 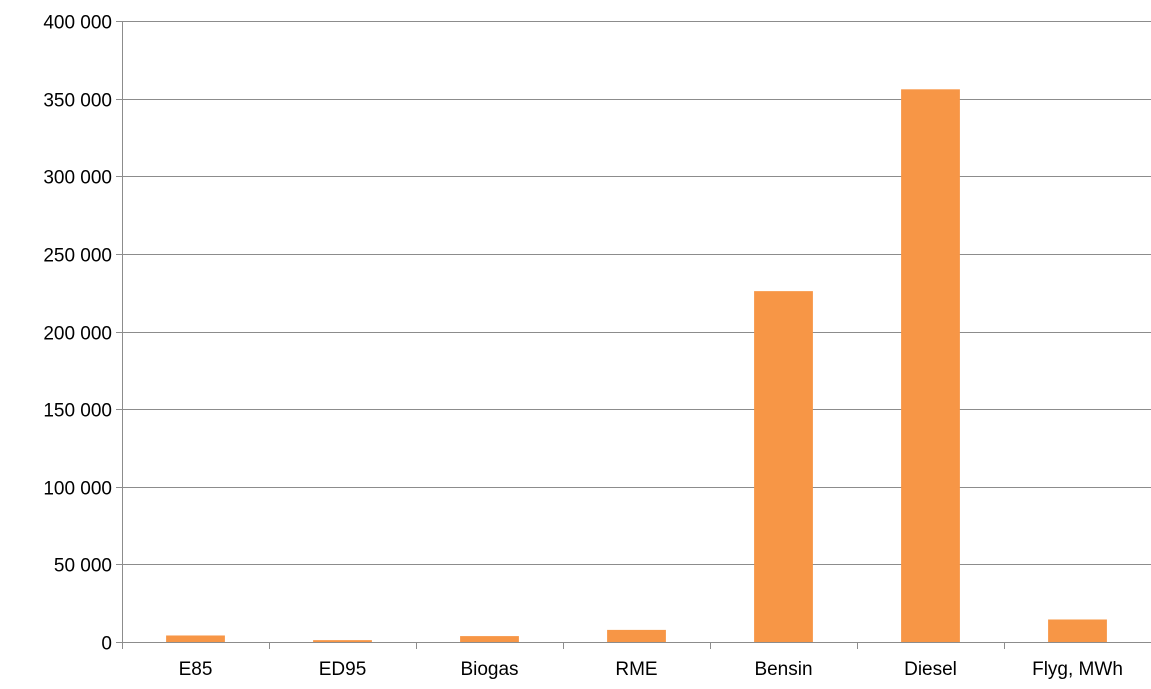 What do you see at coordinates (1077, 669) in the screenshot?
I see `x-tick-label: Flyg, MWh` at bounding box center [1077, 669].